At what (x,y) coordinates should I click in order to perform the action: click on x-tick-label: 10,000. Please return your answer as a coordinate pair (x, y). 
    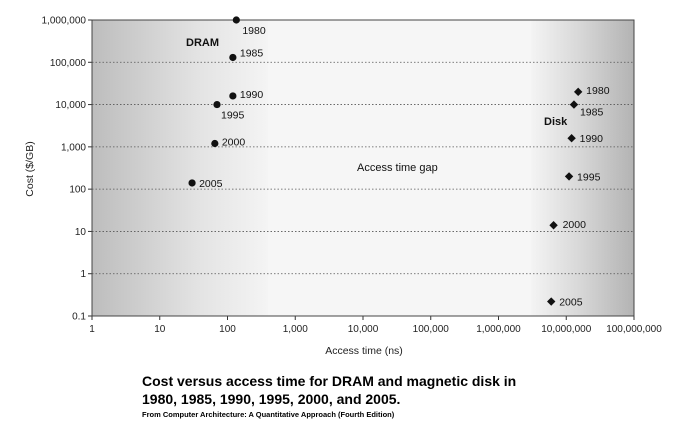
    Looking at the image, I should click on (363, 329).